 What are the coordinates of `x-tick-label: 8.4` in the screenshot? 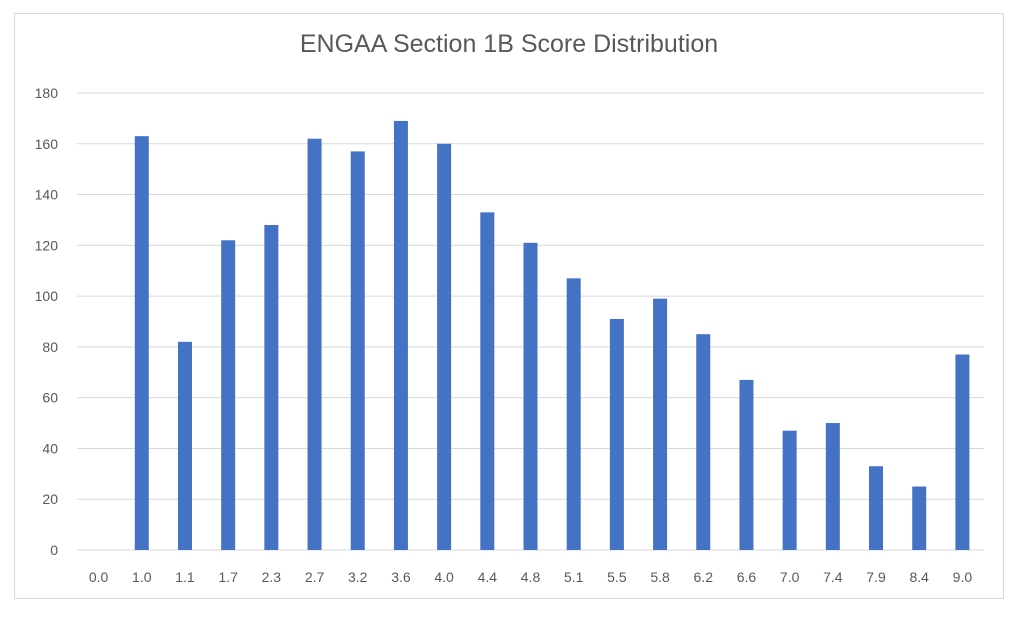 It's located at (919, 577).